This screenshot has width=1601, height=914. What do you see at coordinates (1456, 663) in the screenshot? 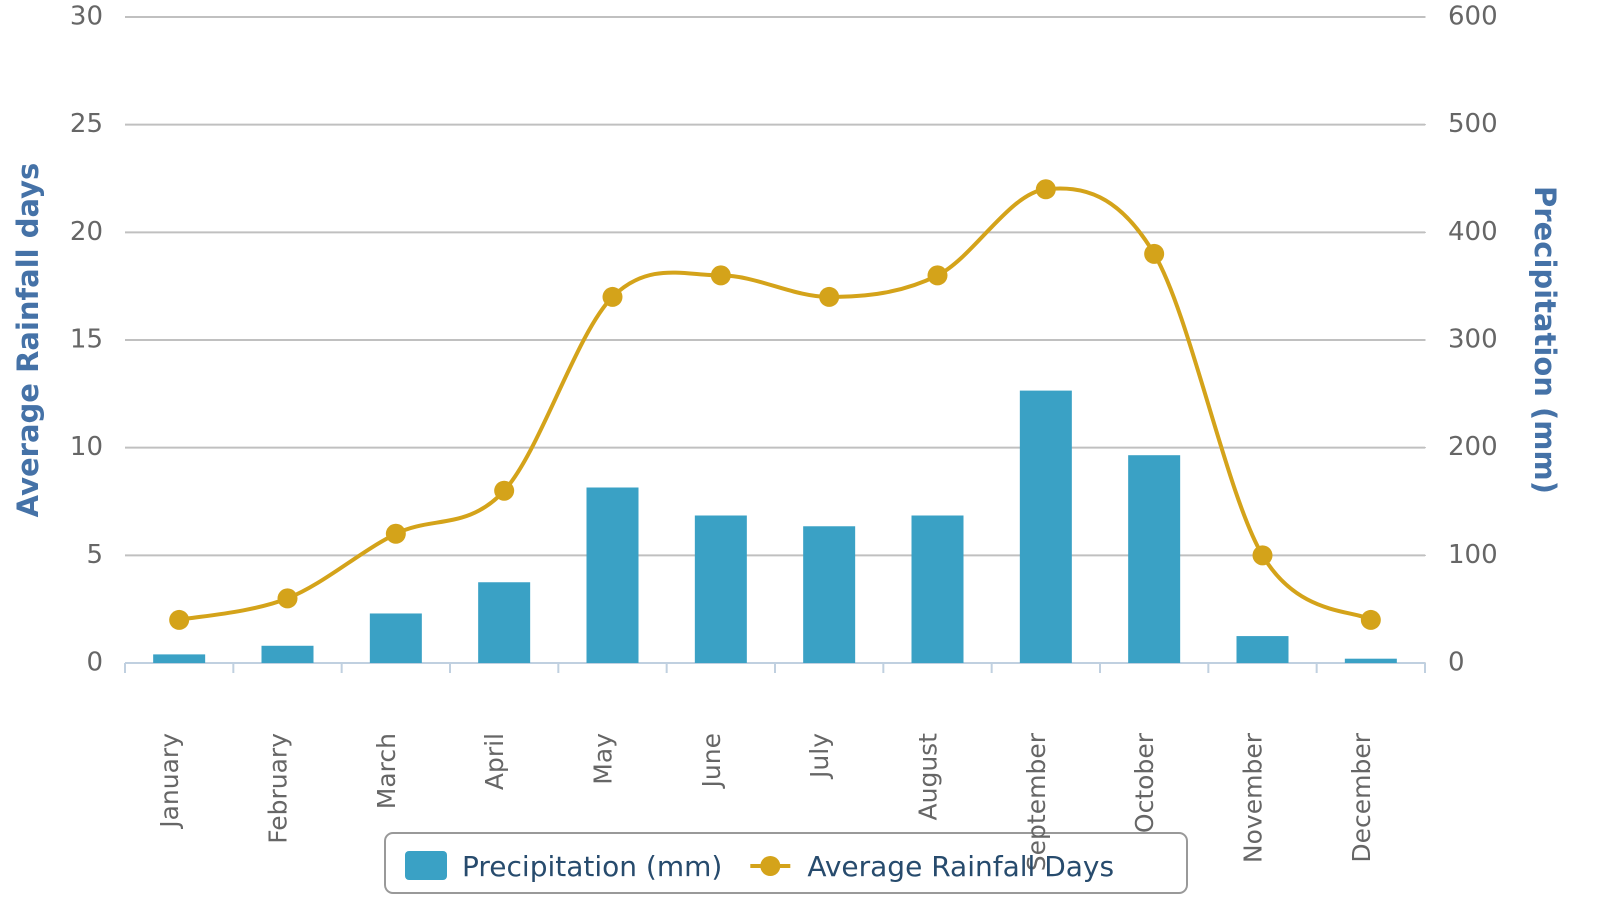
I see `y2-tick-label: 0` at bounding box center [1456, 663].